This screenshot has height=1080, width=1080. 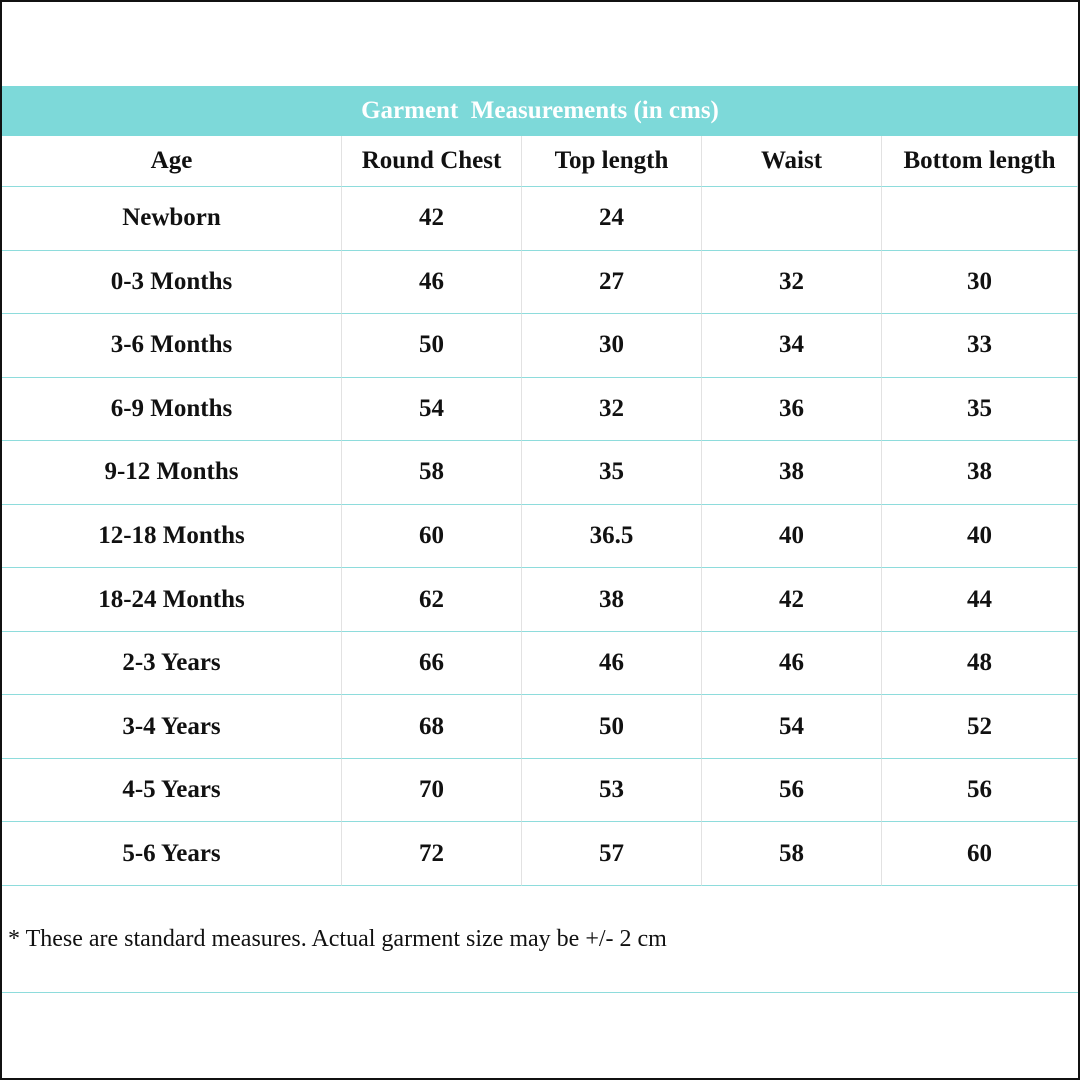 What do you see at coordinates (172, 536) in the screenshot?
I see `row-label: 12-18 Months` at bounding box center [172, 536].